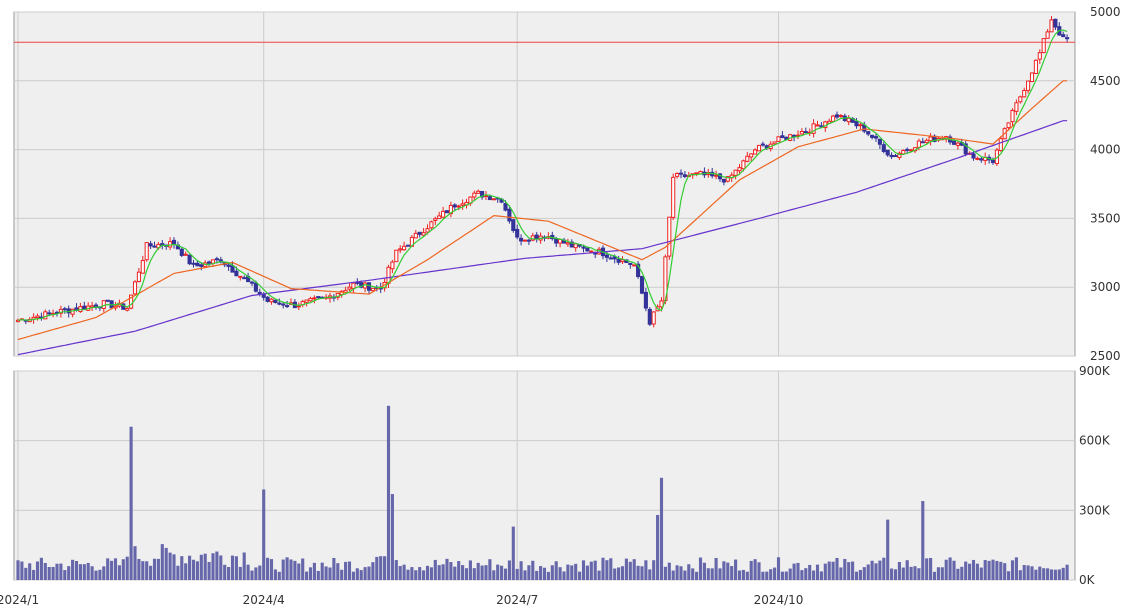 The image size is (1131, 610). Describe the element at coordinates (517, 600) in the screenshot. I see `date-tick-label: 2024/7` at that location.